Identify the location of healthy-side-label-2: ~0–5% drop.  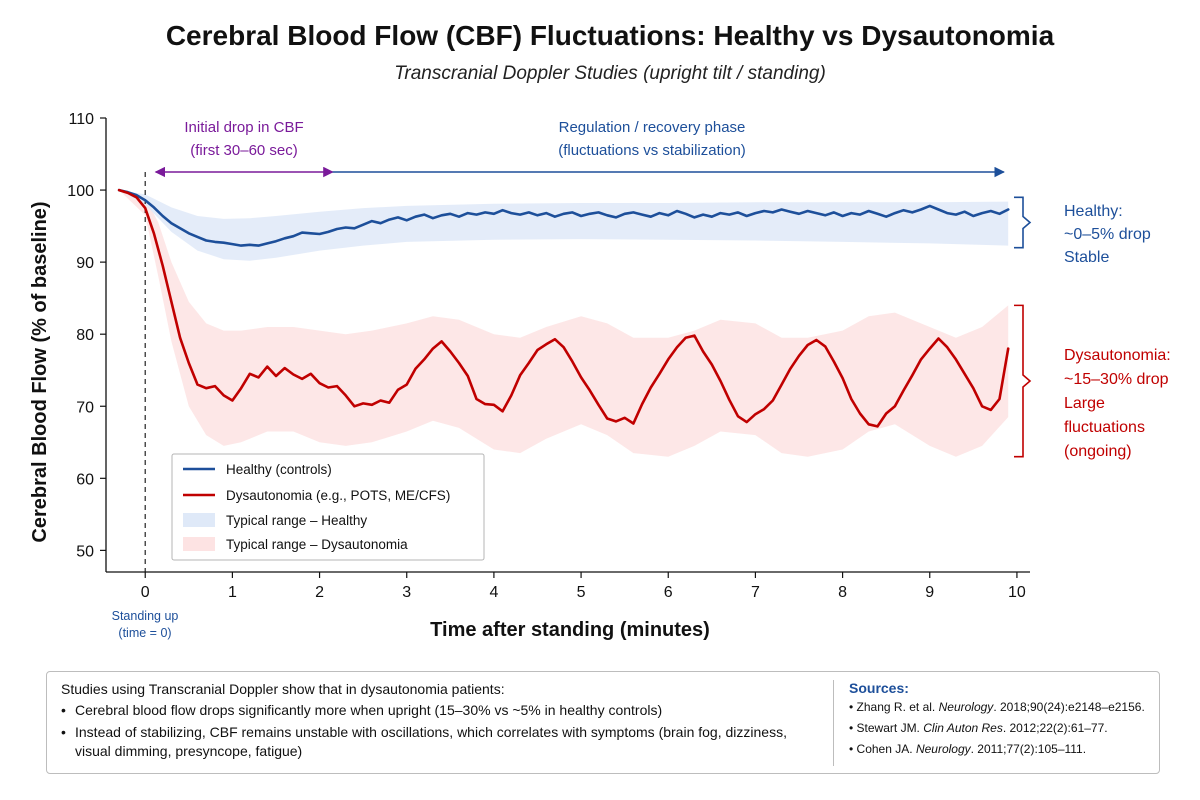
(1107, 234).